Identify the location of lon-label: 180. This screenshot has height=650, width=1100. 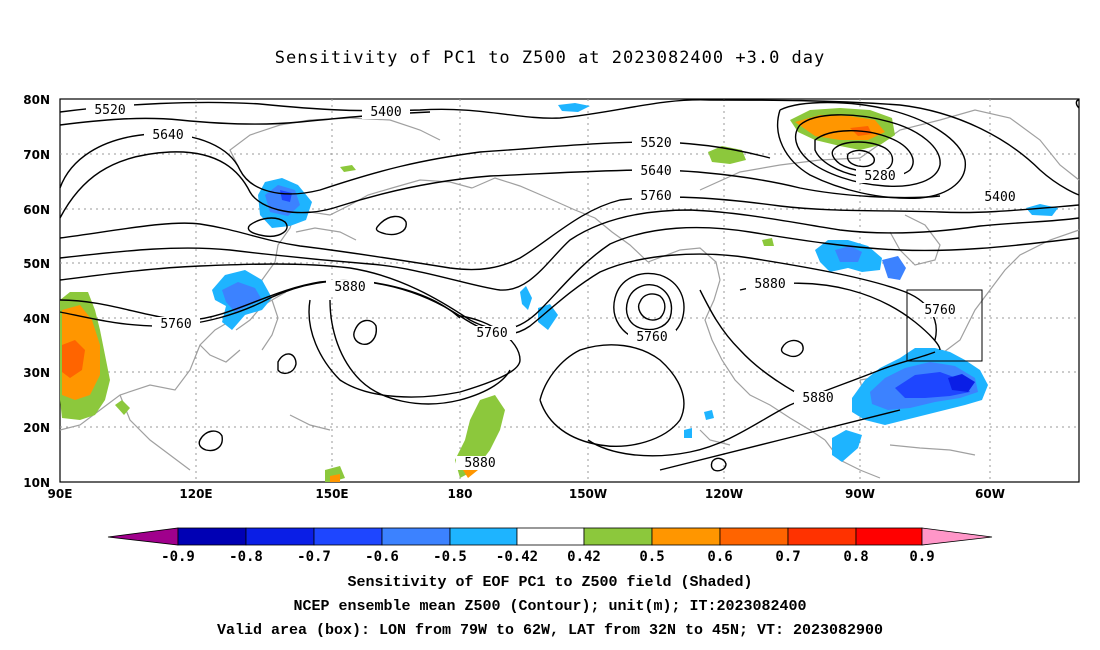
(459, 494).